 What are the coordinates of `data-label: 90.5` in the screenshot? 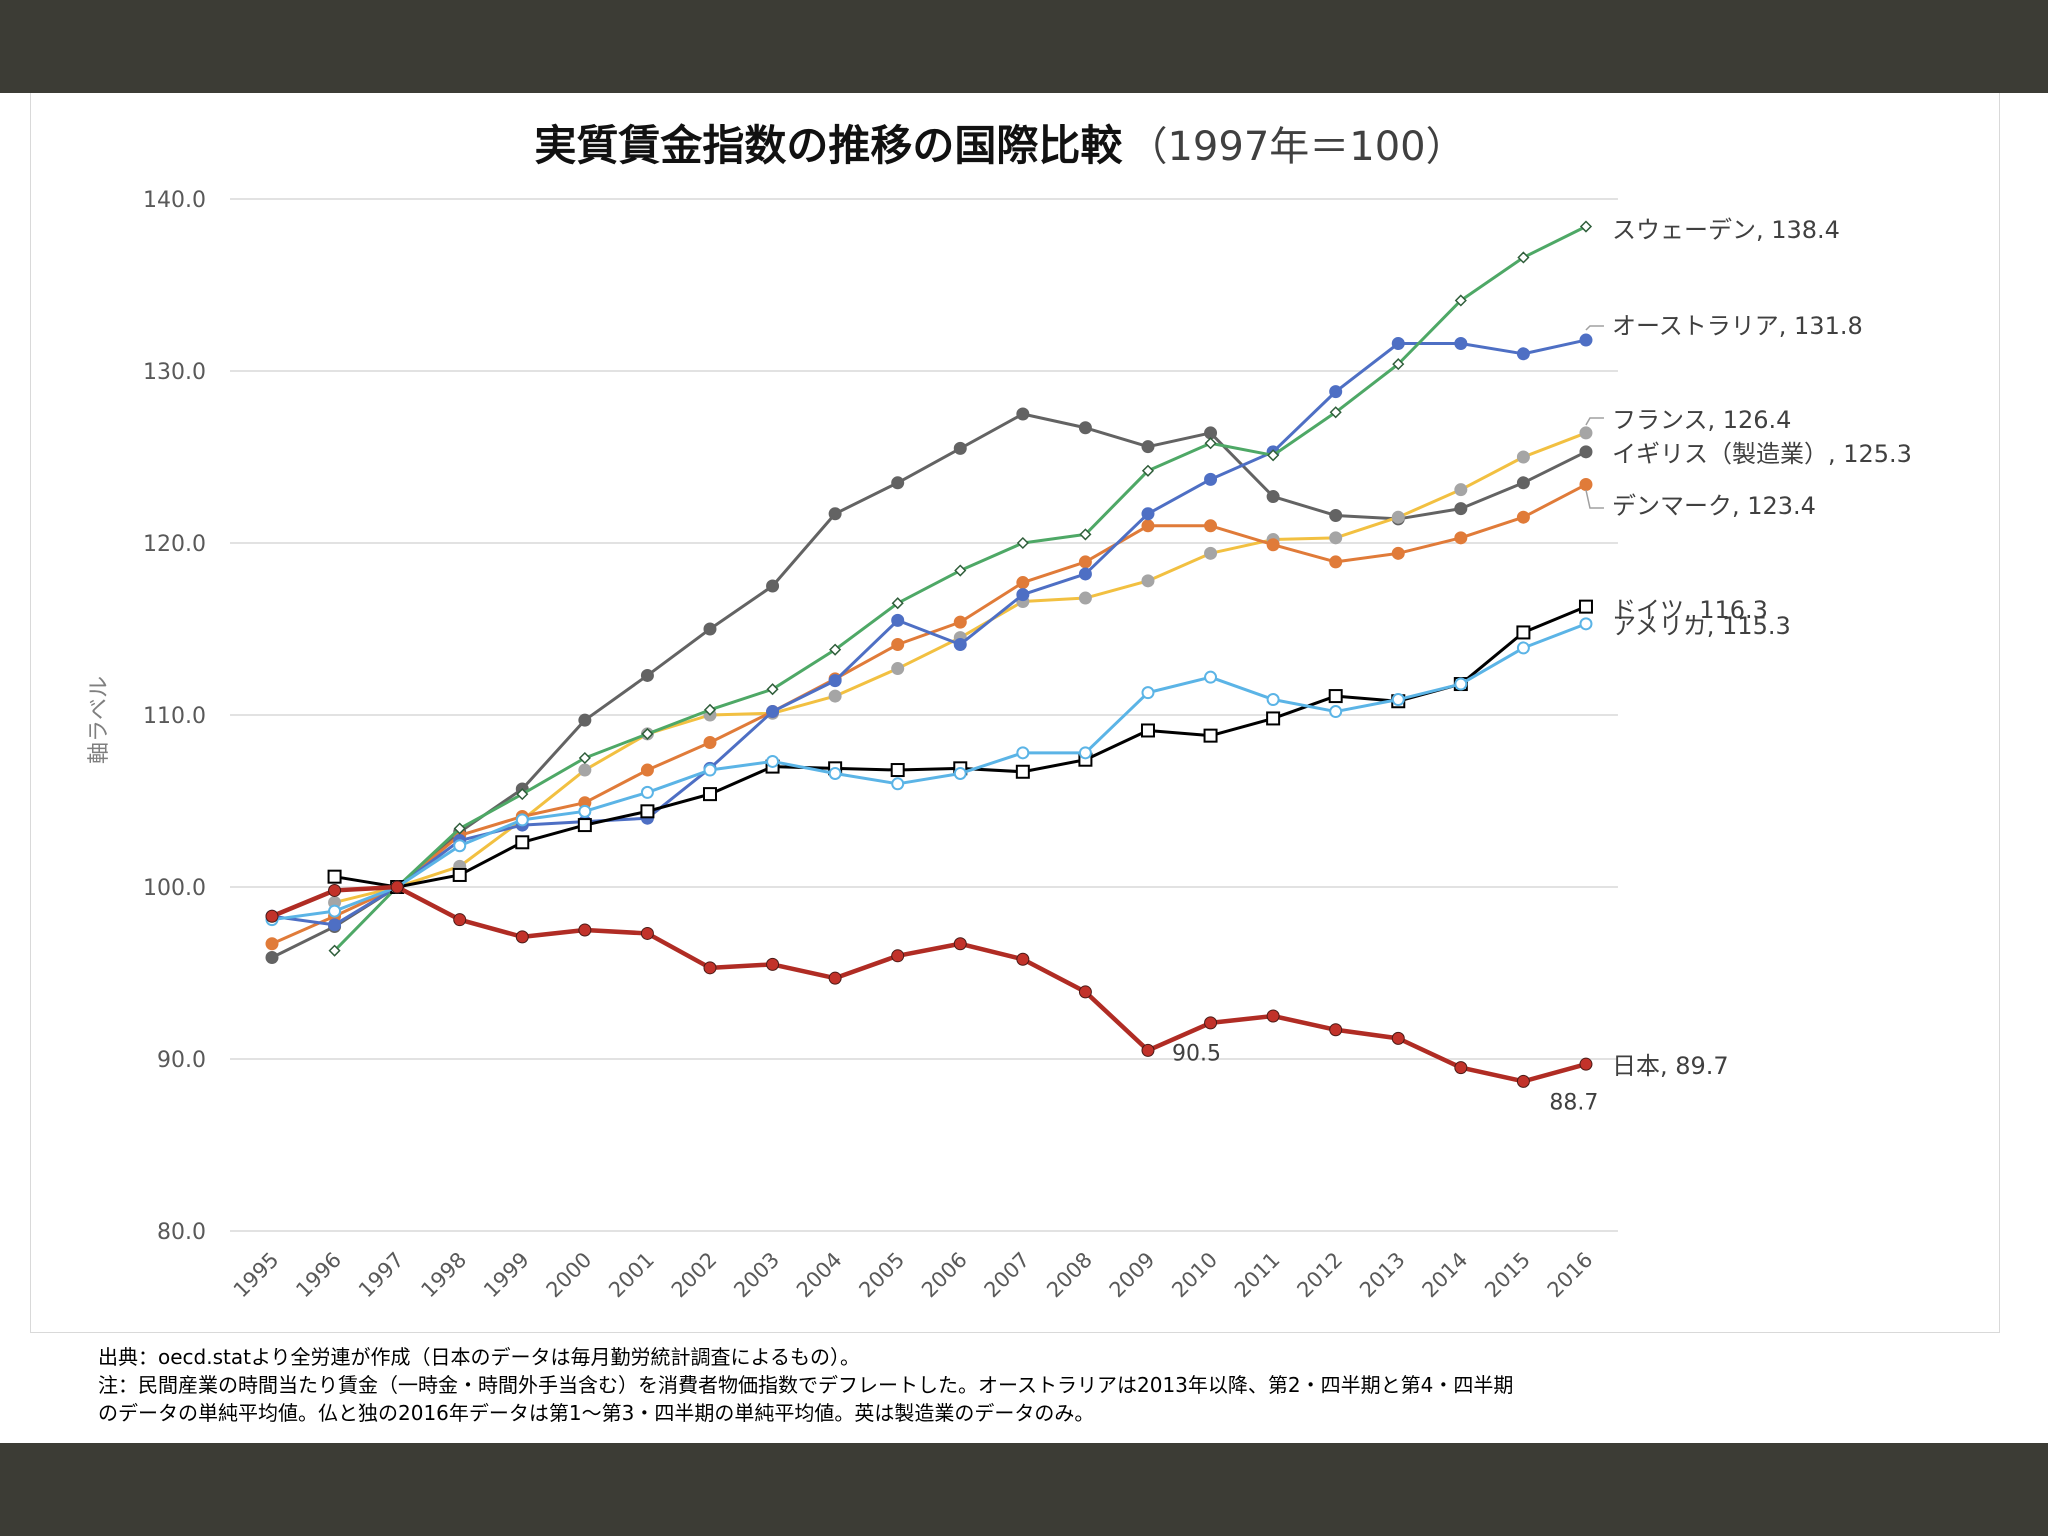 It's located at (1196, 1053).